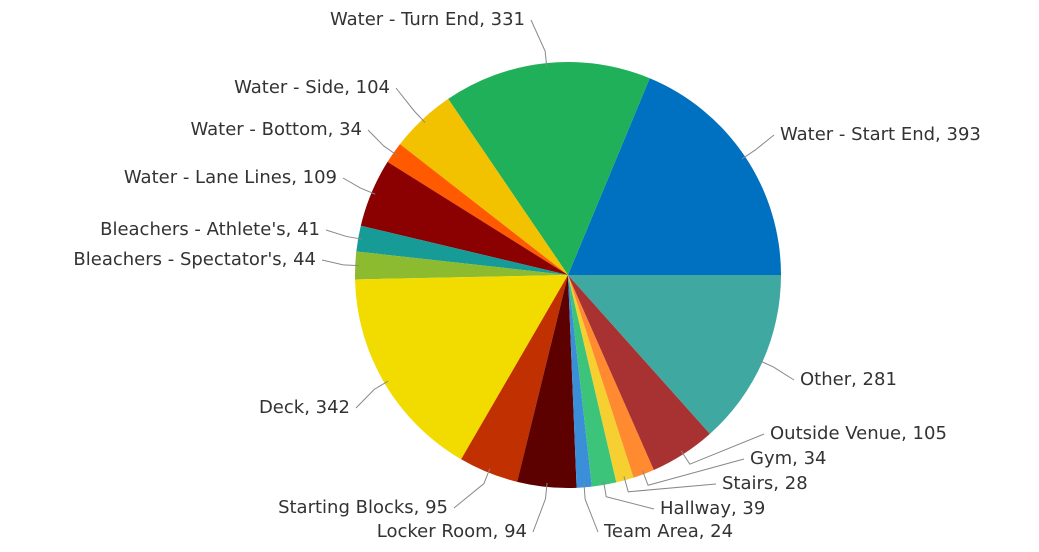  What do you see at coordinates (194, 259) in the screenshot?
I see `data-label: Bleachers - Spectator's, 44` at bounding box center [194, 259].